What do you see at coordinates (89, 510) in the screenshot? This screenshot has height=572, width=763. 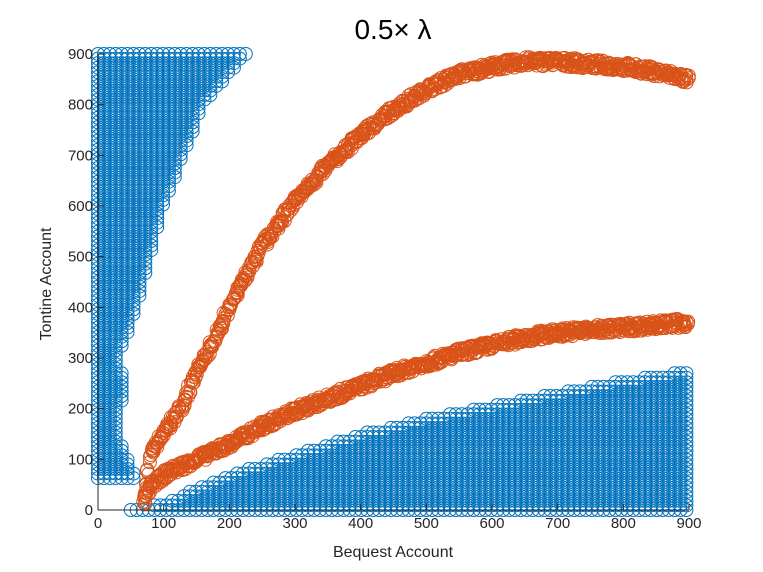 I see `y-tick-label: 0` at bounding box center [89, 510].